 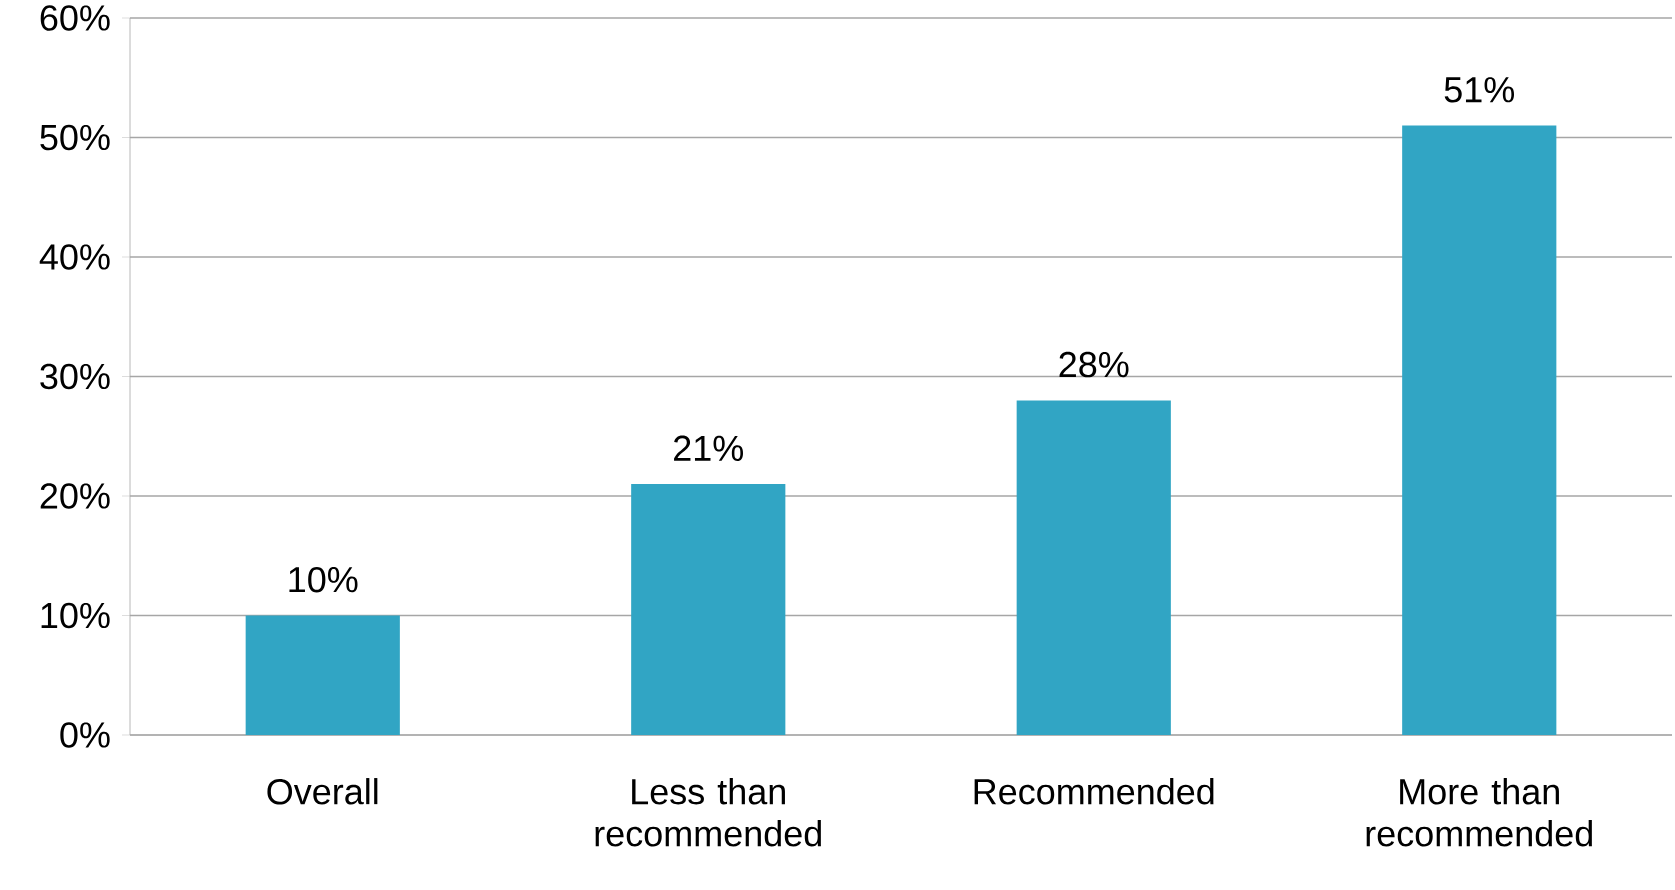 I want to click on y-tick-label: 40%, so click(x=74, y=257).